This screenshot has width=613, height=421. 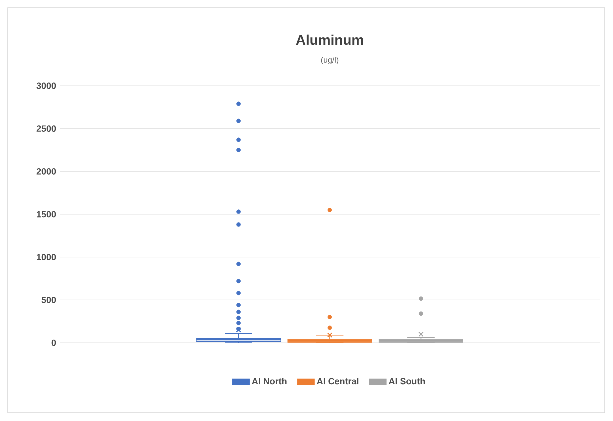 I want to click on y-tick-label: 500, so click(x=49, y=300).